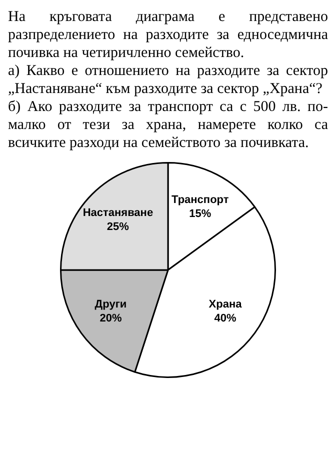  Describe the element at coordinates (225, 318) in the screenshot. I see `data-label: 40%` at that location.